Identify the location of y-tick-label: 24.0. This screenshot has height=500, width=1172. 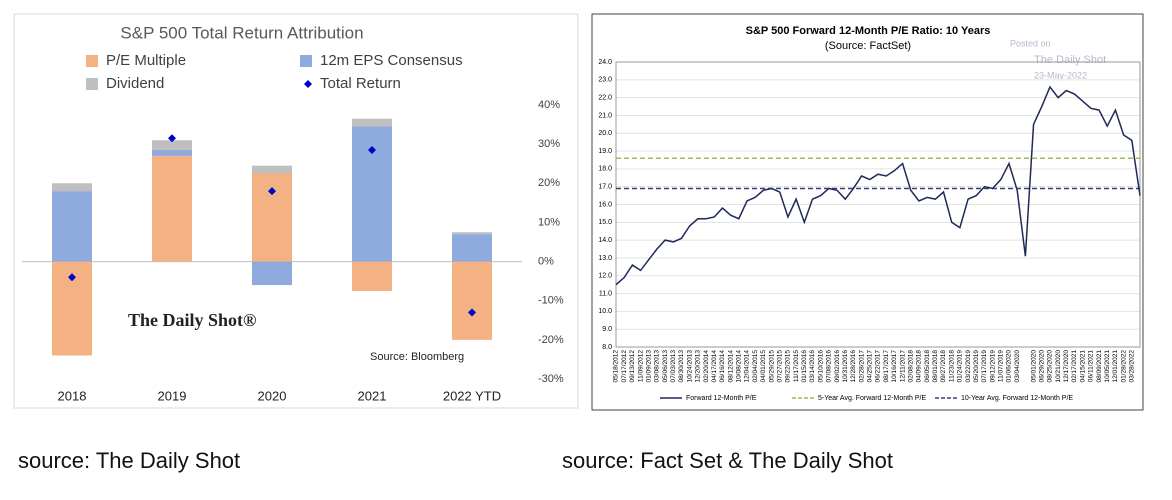
(605, 62).